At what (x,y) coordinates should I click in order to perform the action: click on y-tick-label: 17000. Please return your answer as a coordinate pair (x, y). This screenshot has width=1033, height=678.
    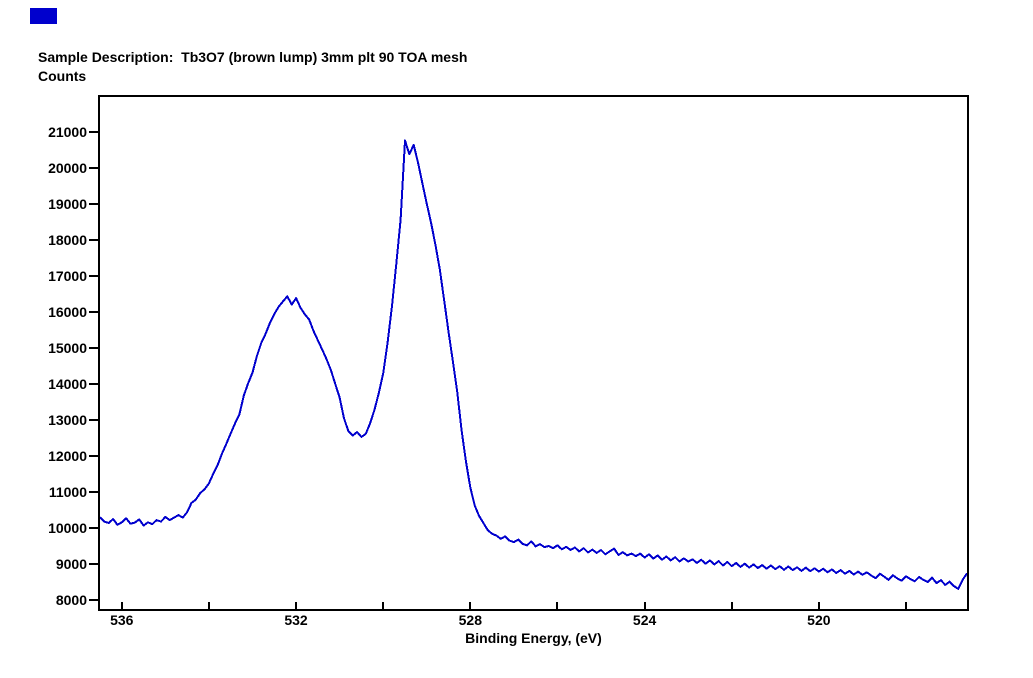
    Looking at the image, I should click on (67, 275).